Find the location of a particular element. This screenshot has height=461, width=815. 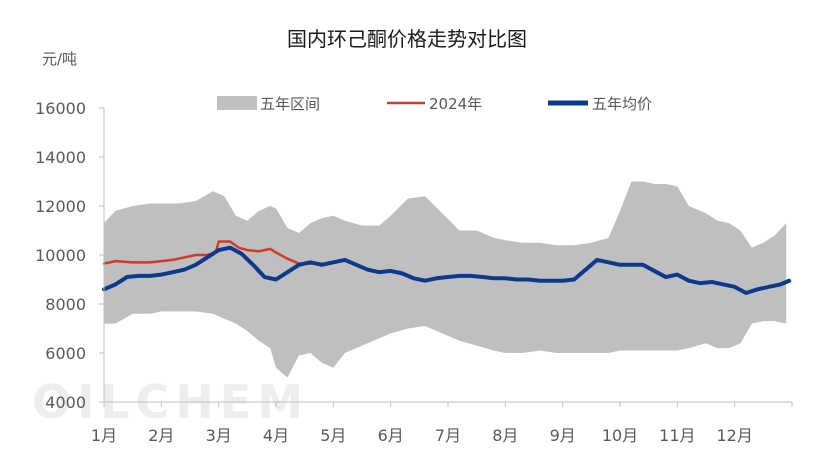

legend-label-2024: 2024年 is located at coordinates (455, 104).